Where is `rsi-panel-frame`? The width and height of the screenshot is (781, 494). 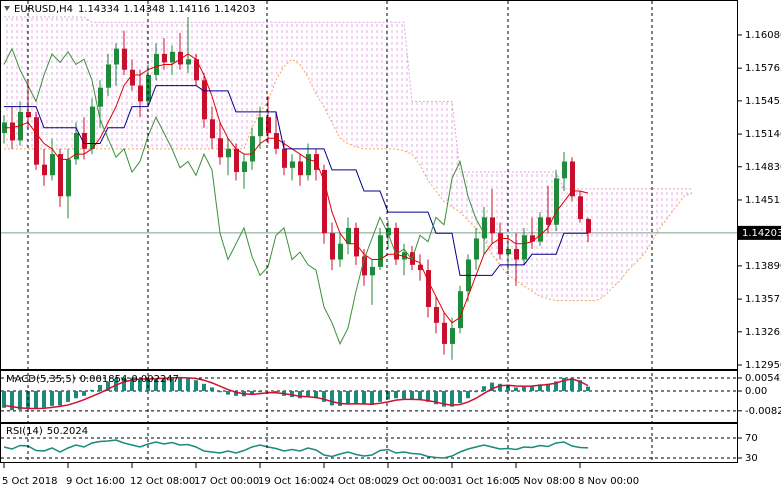 rsi-panel-frame is located at coordinates (369, 443).